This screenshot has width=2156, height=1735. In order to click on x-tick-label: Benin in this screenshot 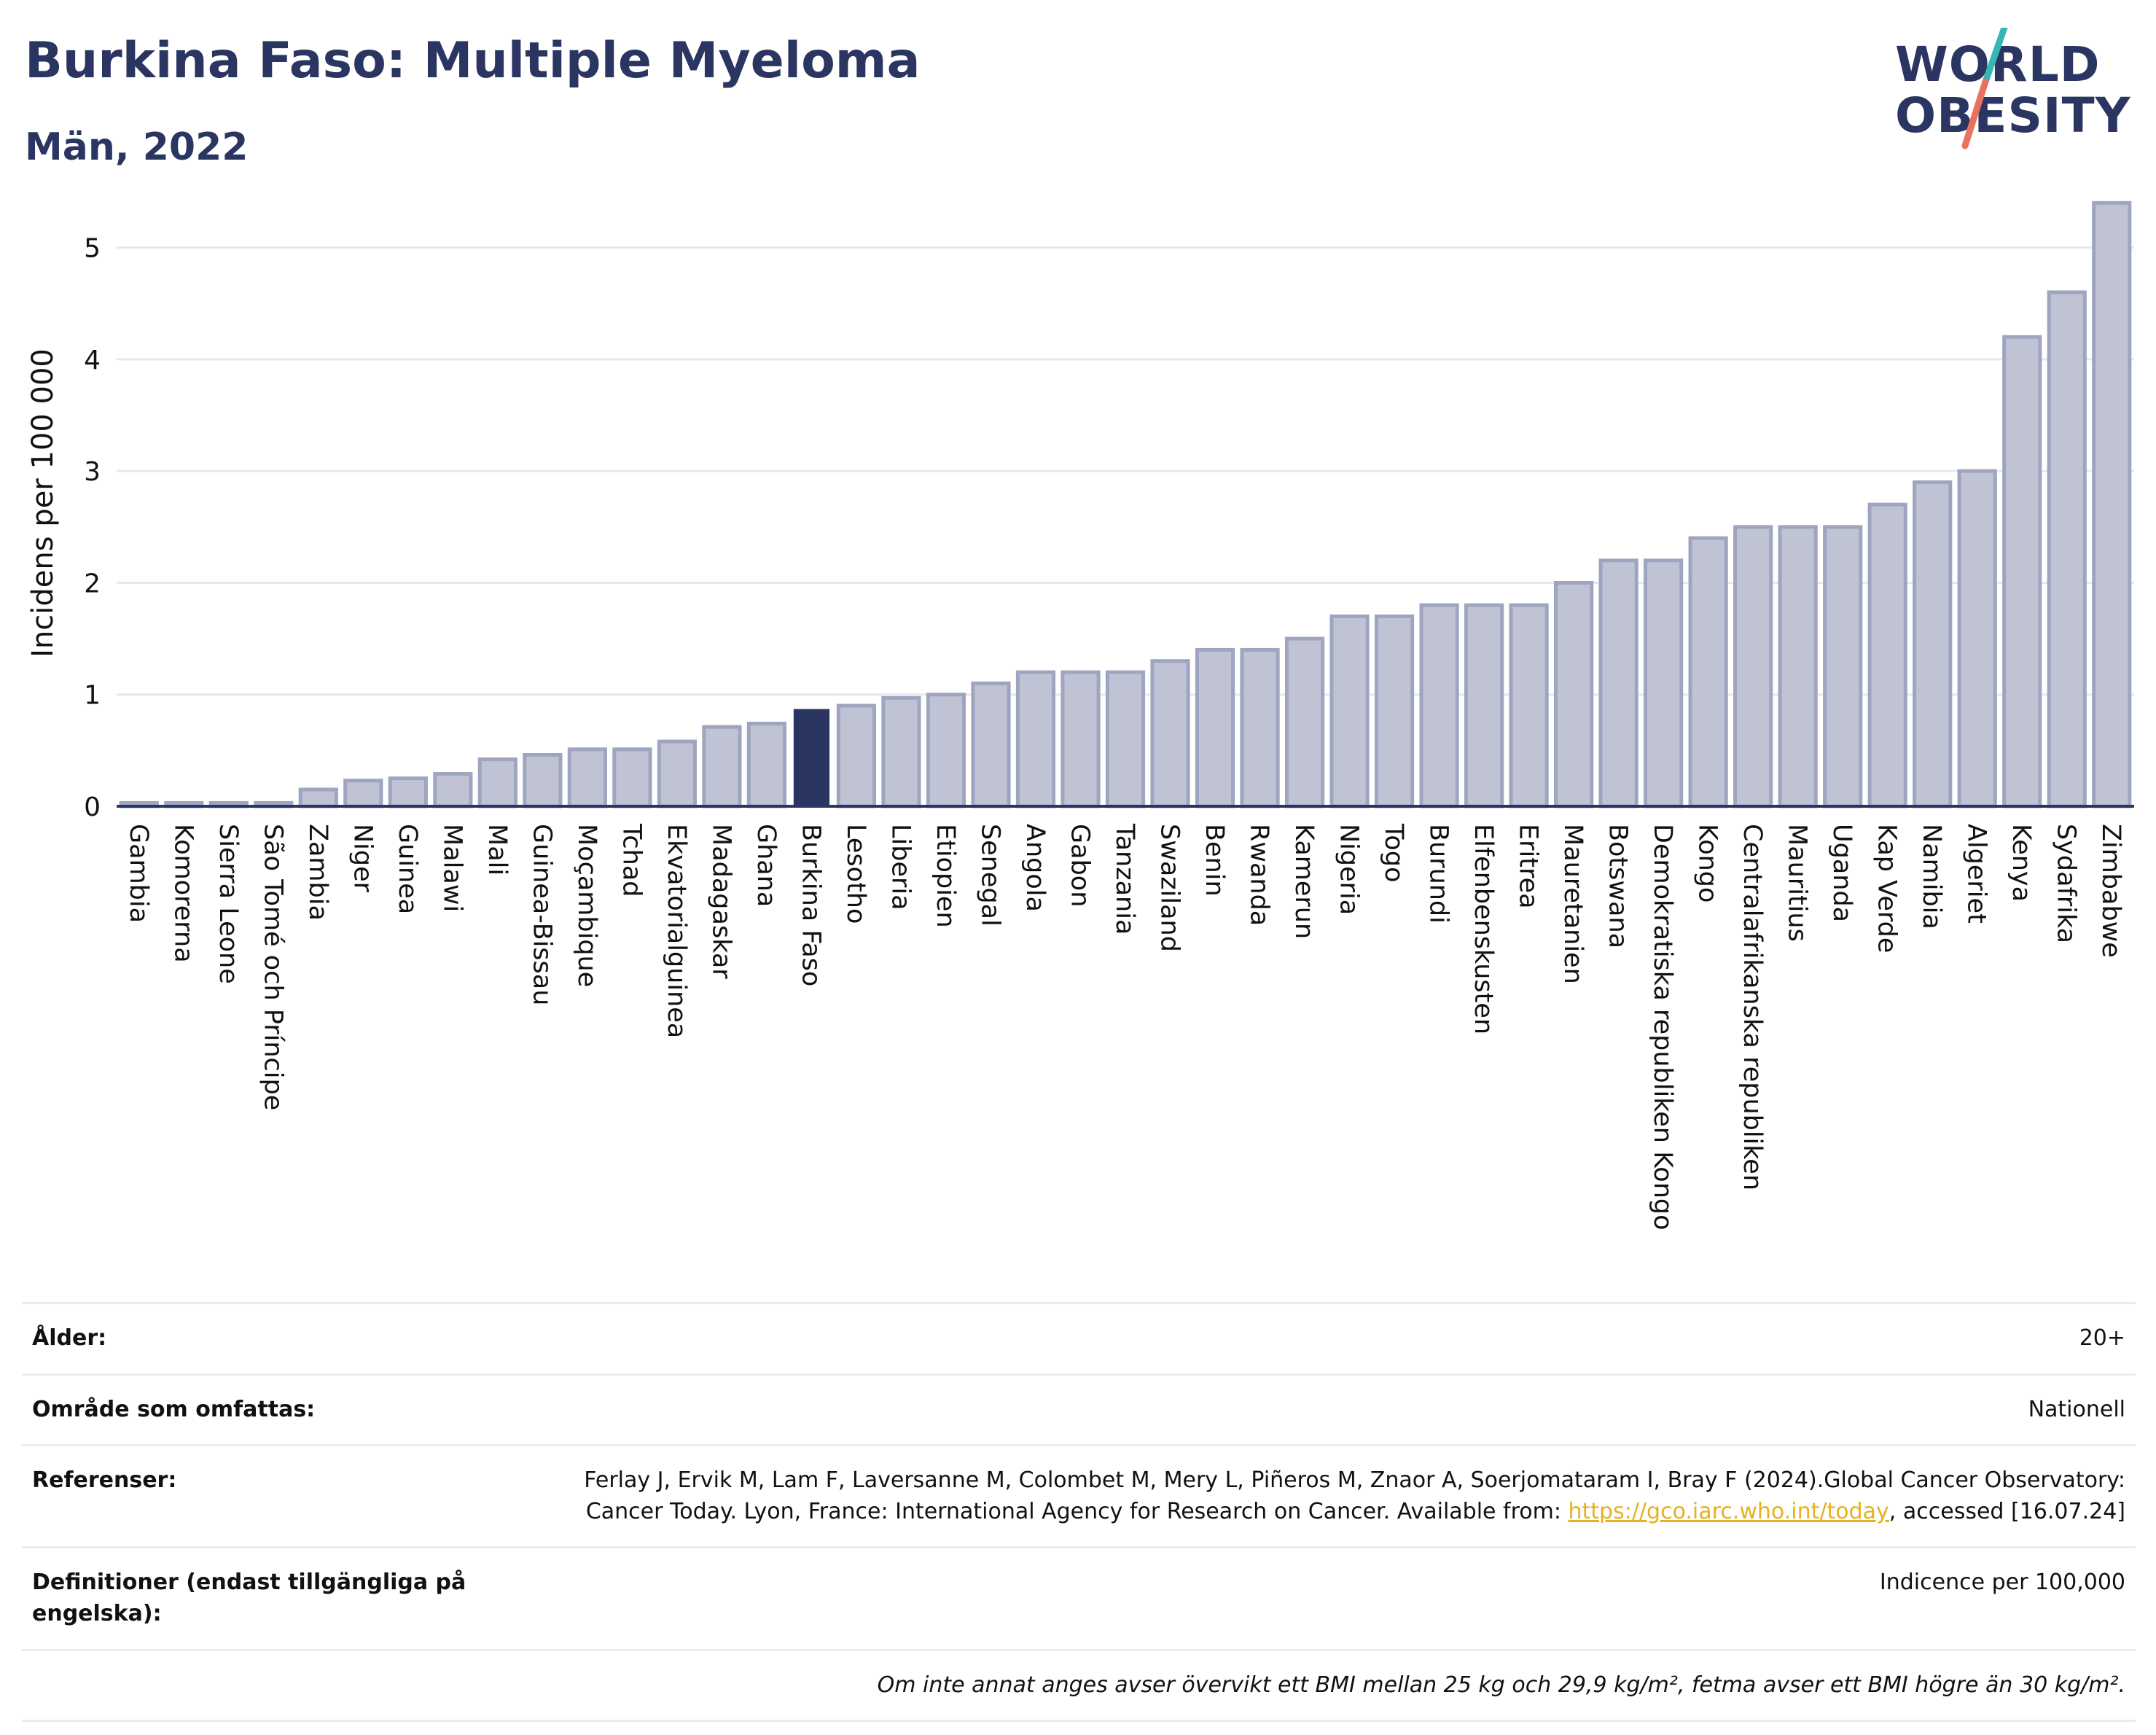, I will do `click(1215, 861)`.